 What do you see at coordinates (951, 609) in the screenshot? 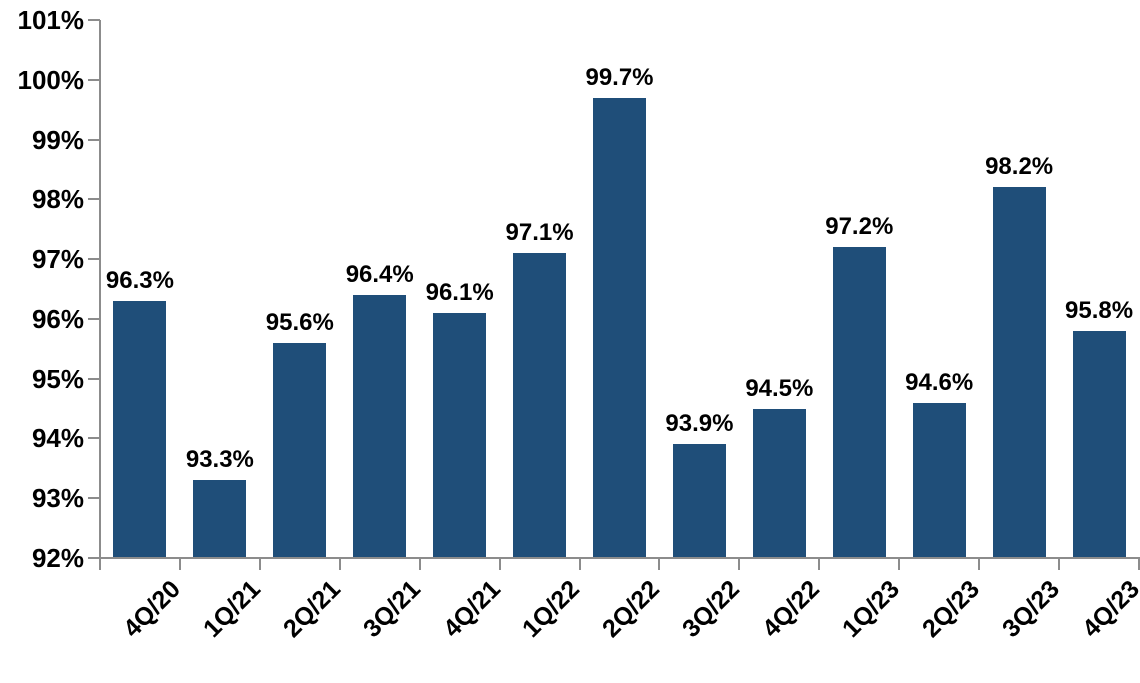
I see `x-axis-category-label: 2Q/23` at bounding box center [951, 609].